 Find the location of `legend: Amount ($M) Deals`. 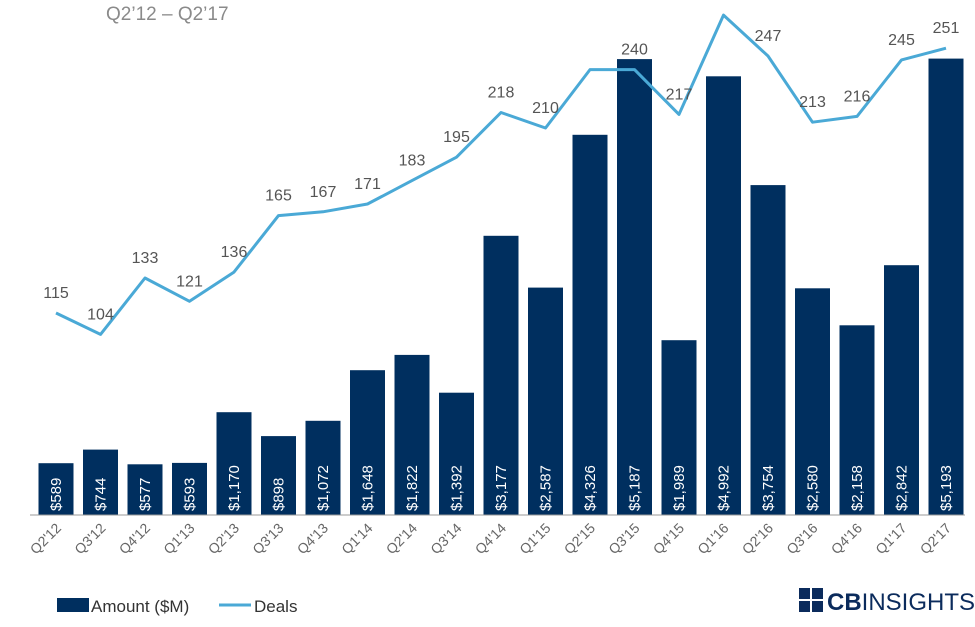

legend: Amount ($M) Deals is located at coordinates (177, 606).